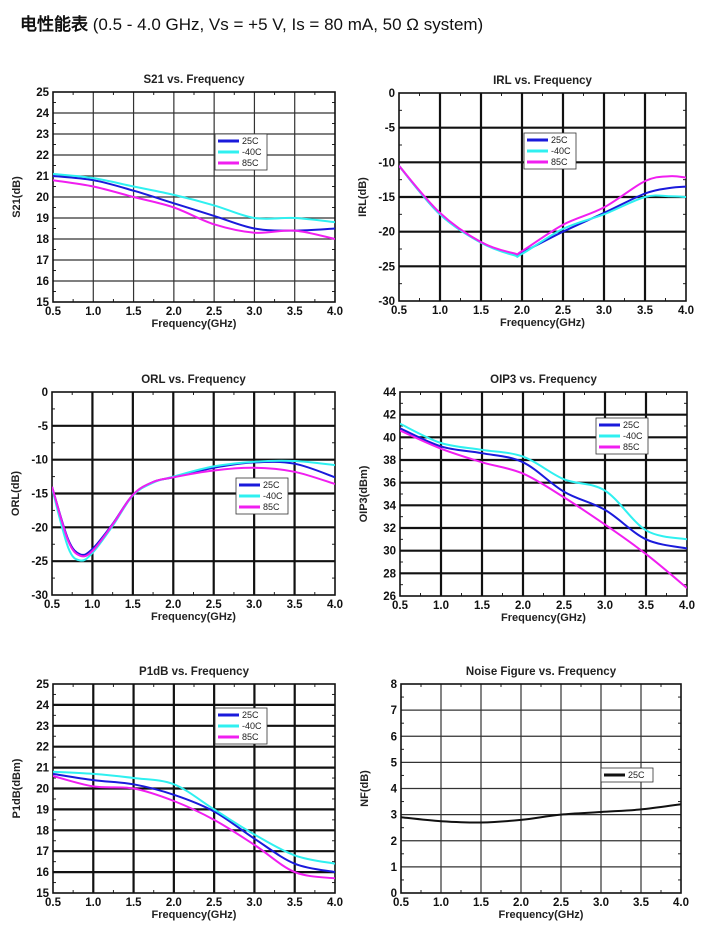  I want to click on y-axis-label: S21(dB), so click(17, 197).